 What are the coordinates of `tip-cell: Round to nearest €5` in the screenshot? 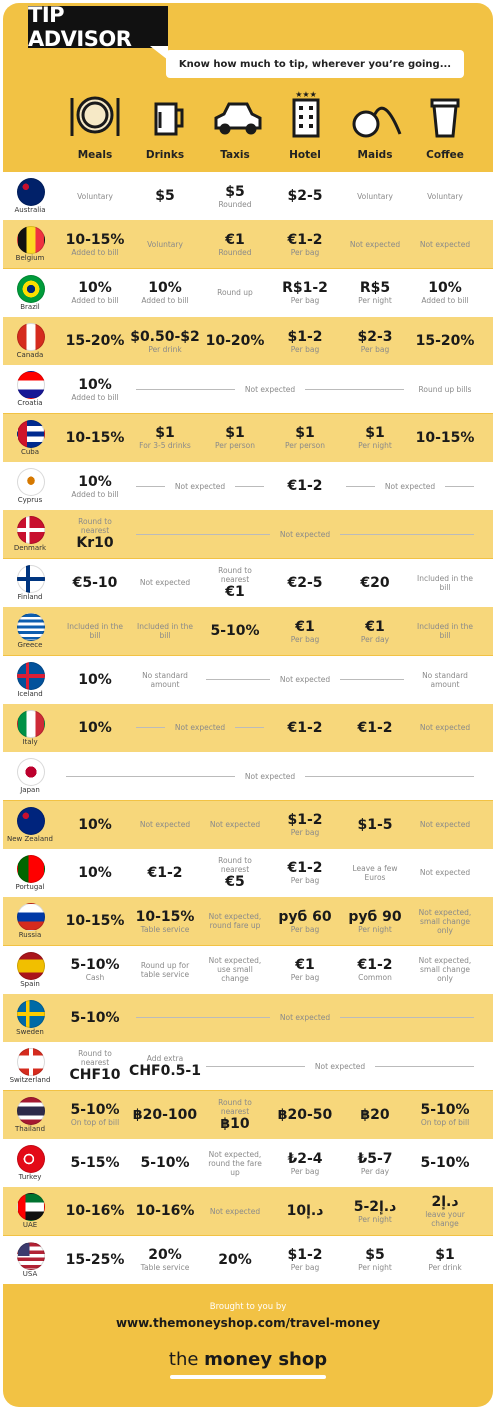 It's located at (235, 873).